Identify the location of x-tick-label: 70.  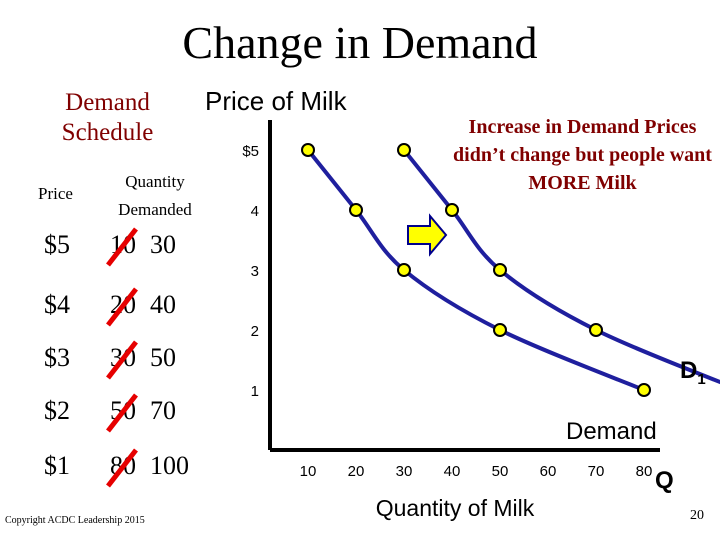
(596, 471).